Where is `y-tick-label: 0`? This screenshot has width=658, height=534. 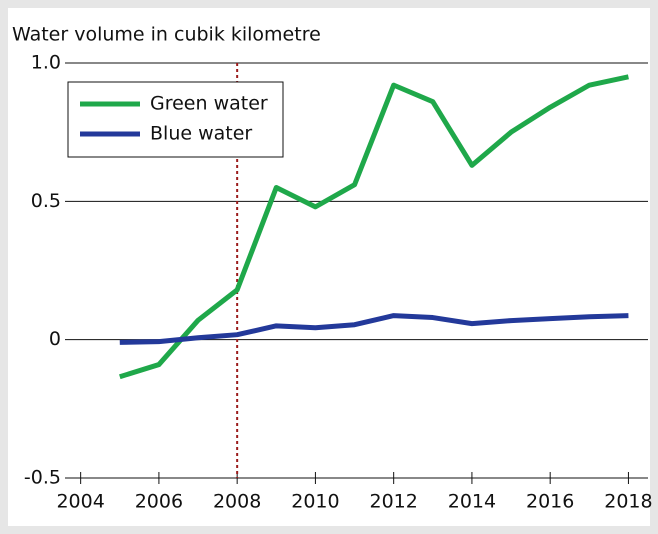
y-tick-label: 0 is located at coordinates (55, 339).